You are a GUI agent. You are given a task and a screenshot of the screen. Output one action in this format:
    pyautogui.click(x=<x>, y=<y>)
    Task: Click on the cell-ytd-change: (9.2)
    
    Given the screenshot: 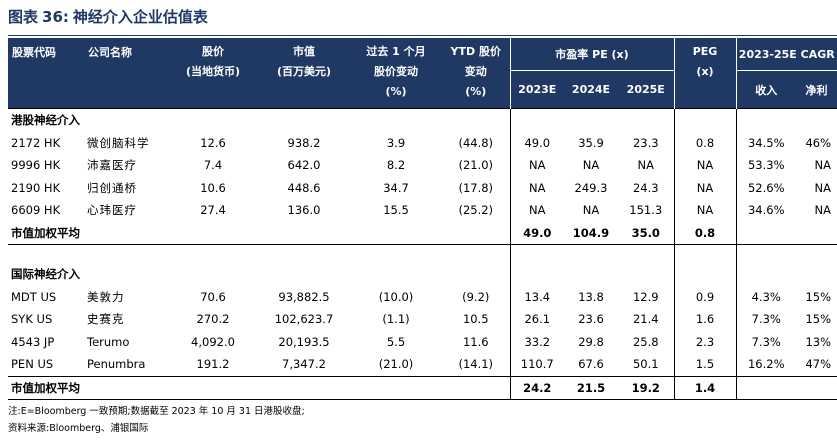 What is the action you would take?
    pyautogui.click(x=476, y=296)
    